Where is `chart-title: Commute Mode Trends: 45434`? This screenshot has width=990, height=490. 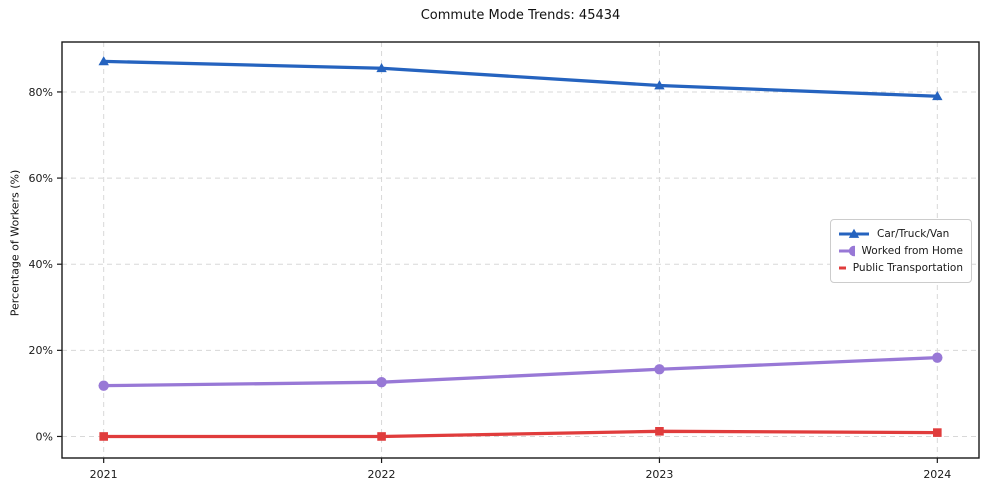
chart-title: Commute Mode Trends: 45434 is located at coordinates (520, 15).